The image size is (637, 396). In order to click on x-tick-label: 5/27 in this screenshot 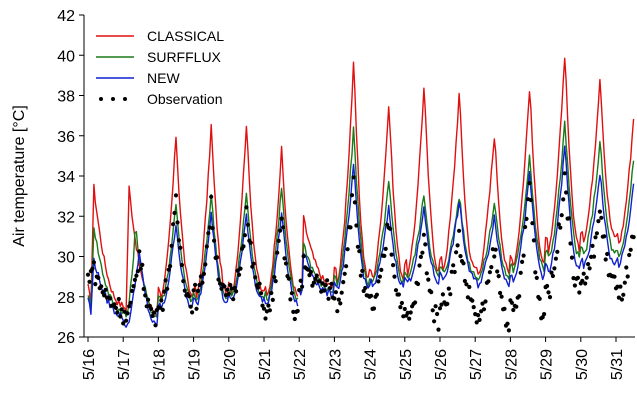, I will do `click(476, 364)`.